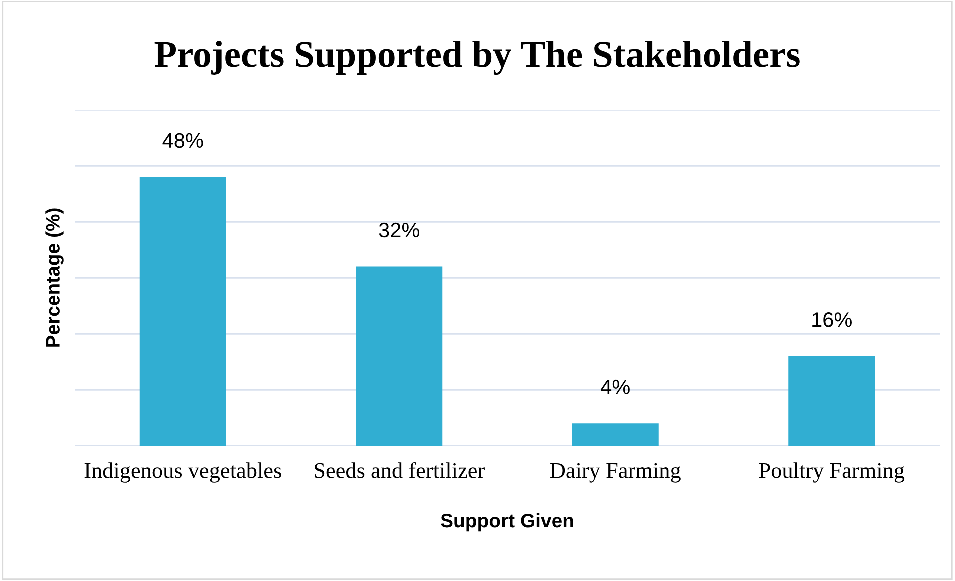 This screenshot has height=581, width=955. What do you see at coordinates (55, 277) in the screenshot?
I see `y-axis-title: Percentage (%)` at bounding box center [55, 277].